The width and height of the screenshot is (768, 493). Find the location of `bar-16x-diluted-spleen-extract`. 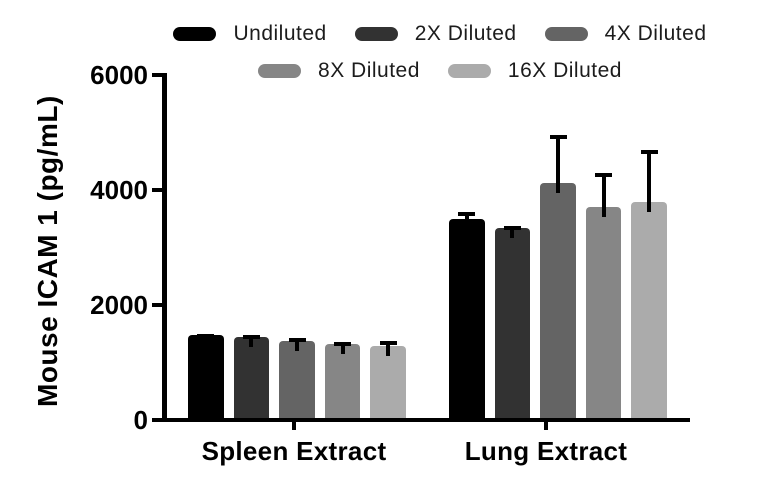

bar-16x-diluted-spleen-extract is located at coordinates (388, 382).